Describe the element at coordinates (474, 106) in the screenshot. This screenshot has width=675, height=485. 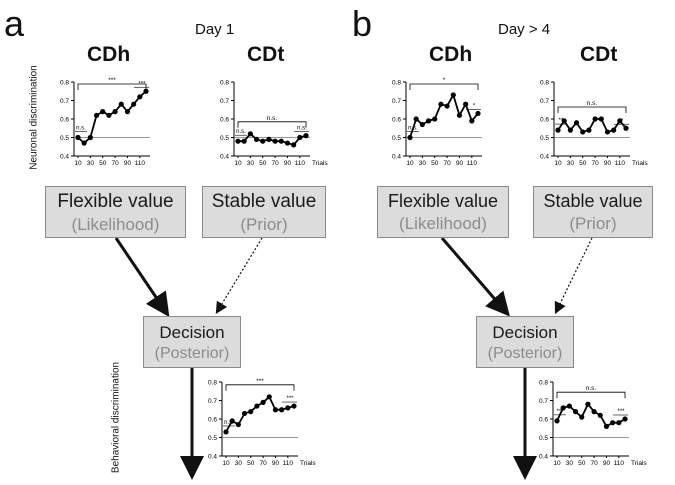
I see `end-significance-label: *` at that location.